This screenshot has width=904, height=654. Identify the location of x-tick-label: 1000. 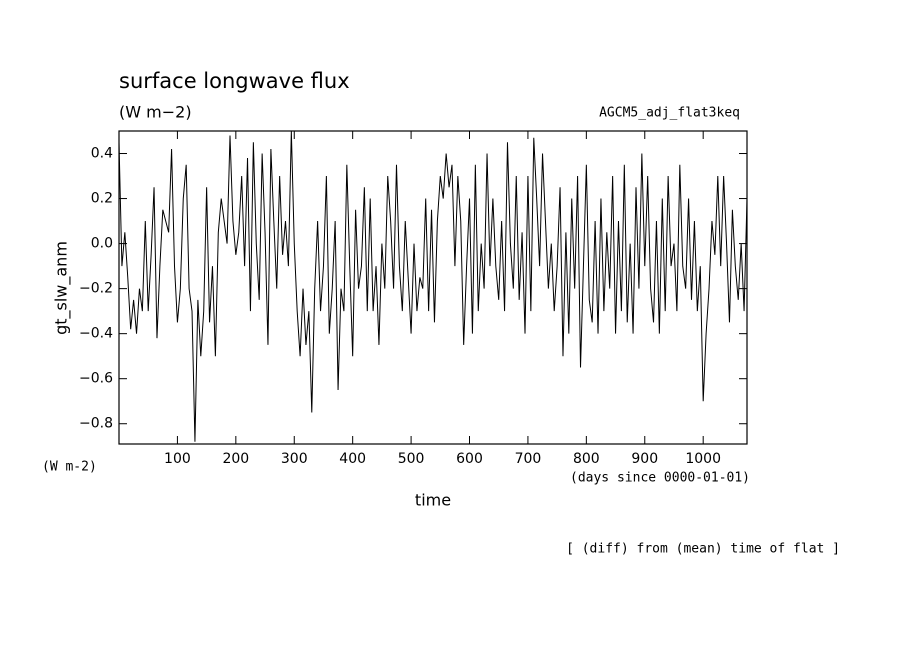
(703, 459).